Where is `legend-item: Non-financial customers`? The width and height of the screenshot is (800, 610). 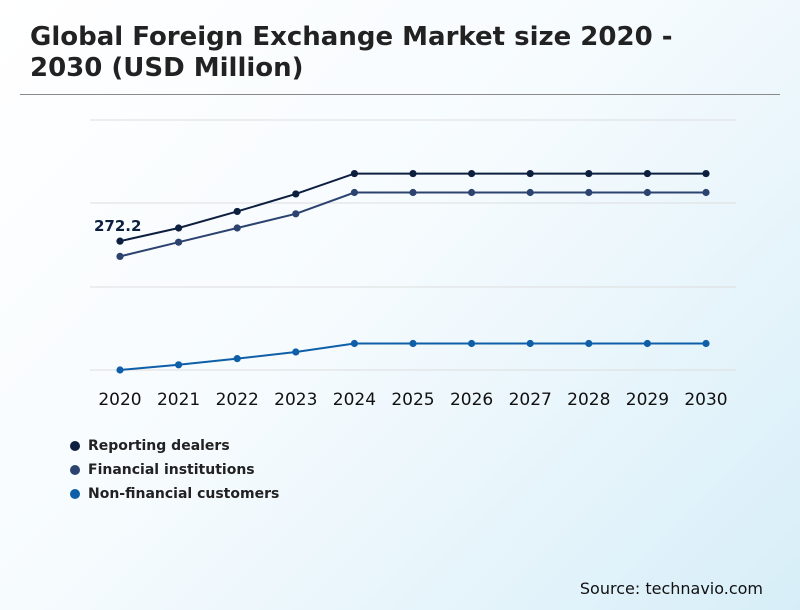
legend-item: Non-financial customers is located at coordinates (174, 494).